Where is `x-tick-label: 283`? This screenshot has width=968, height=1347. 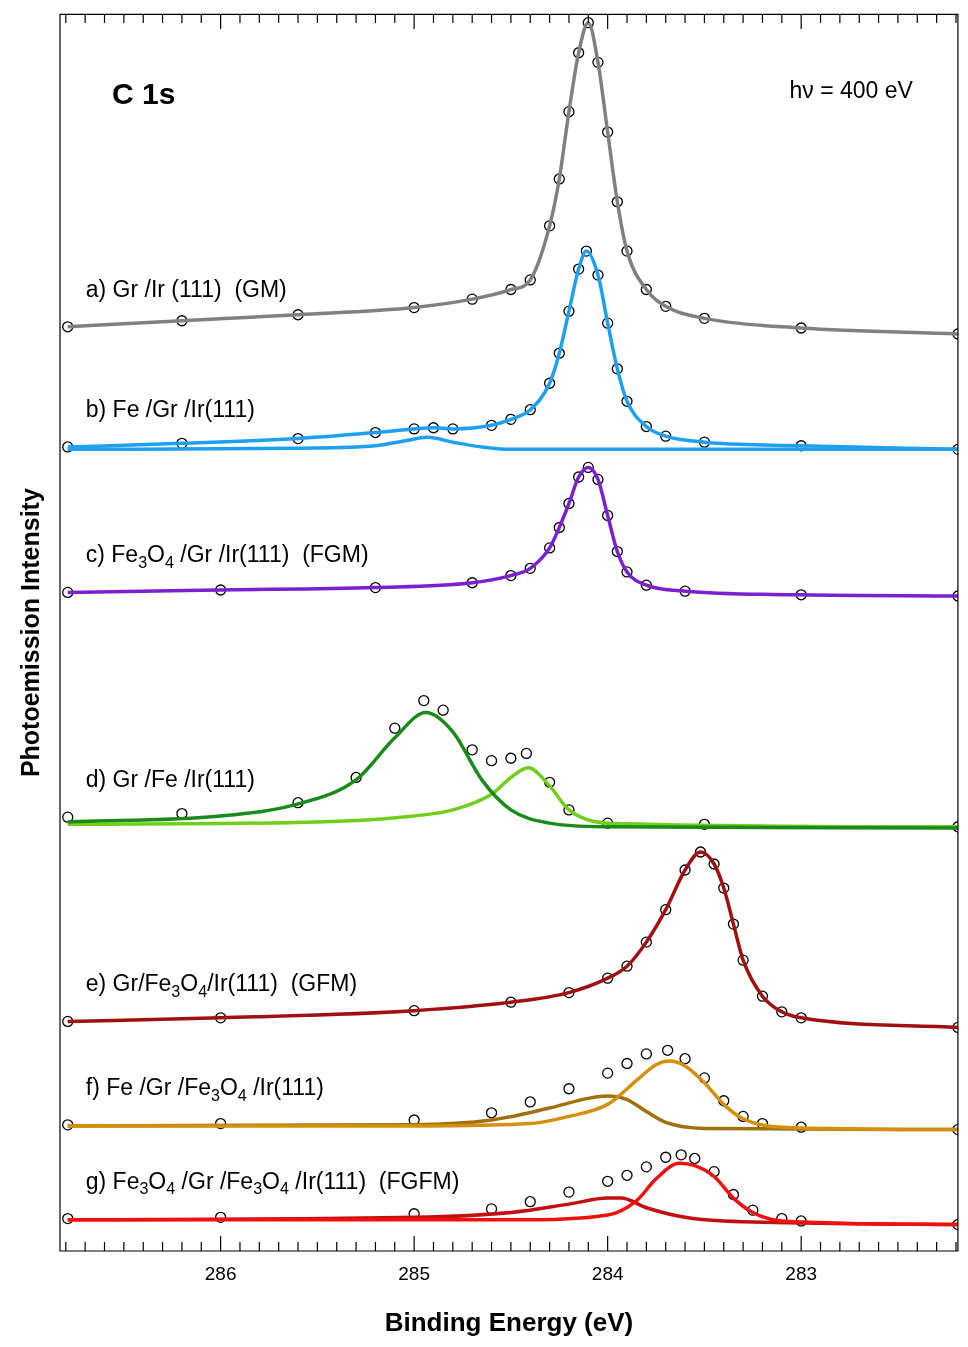 x-tick-label: 283 is located at coordinates (801, 1273).